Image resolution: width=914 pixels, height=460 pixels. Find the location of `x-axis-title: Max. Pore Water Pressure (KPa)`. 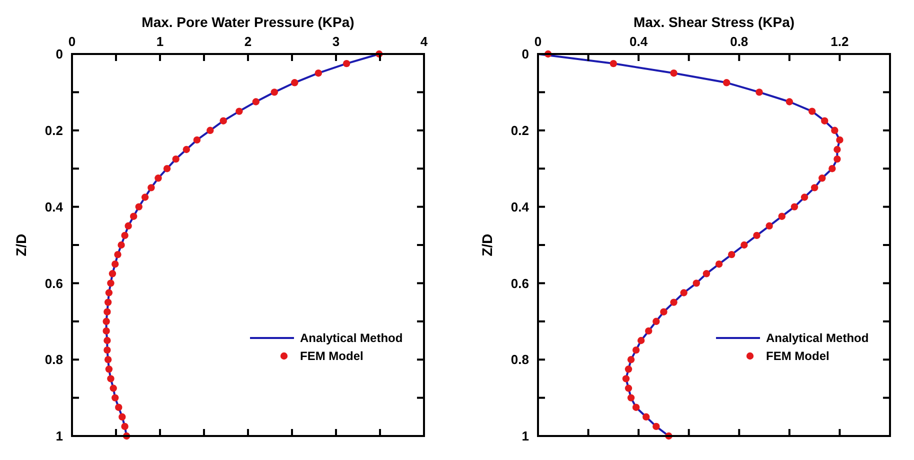

x-axis-title: Max. Pore Water Pressure (KPa) is located at coordinates (248, 22).